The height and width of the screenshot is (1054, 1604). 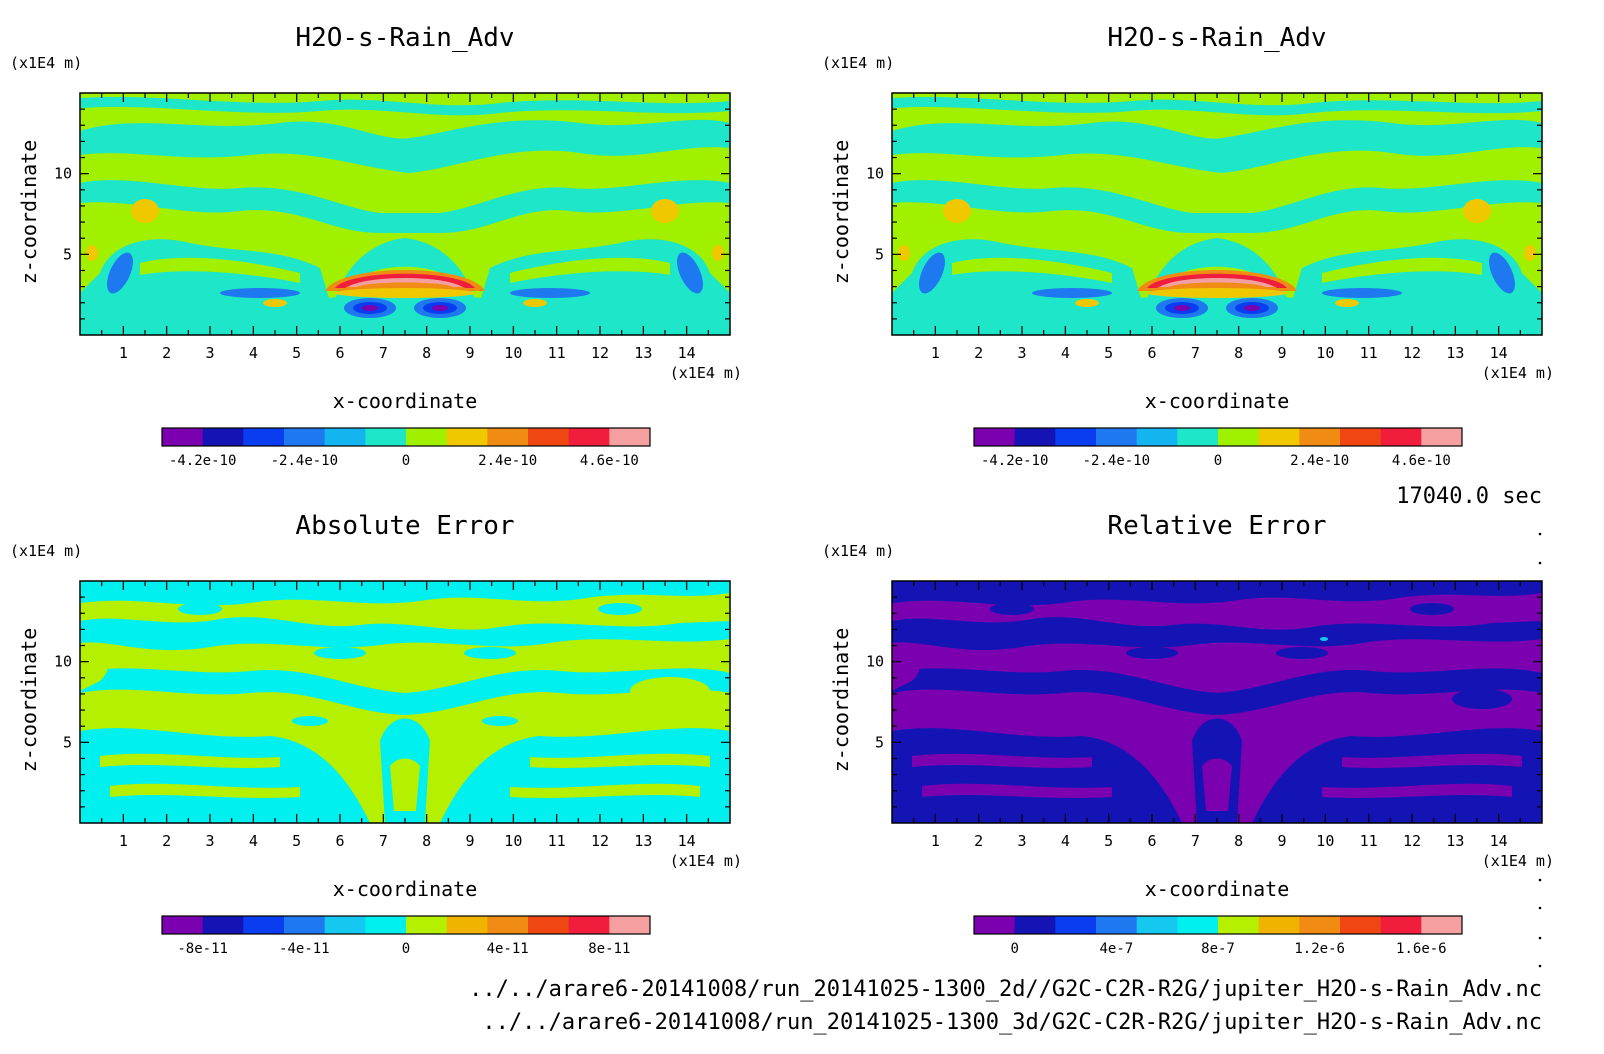 I want to click on colorbar-label: 1.2e-6, so click(x=1319, y=949).